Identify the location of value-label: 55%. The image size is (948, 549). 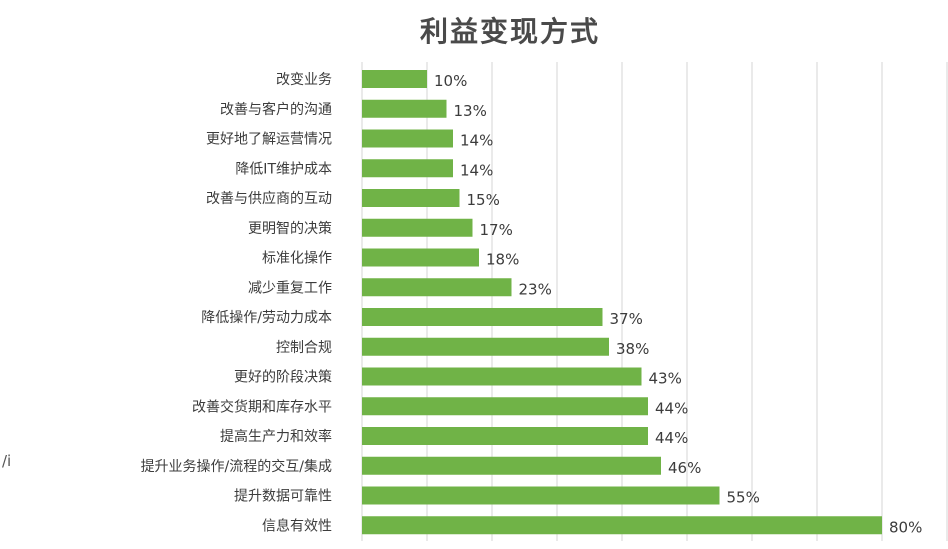
(743, 498).